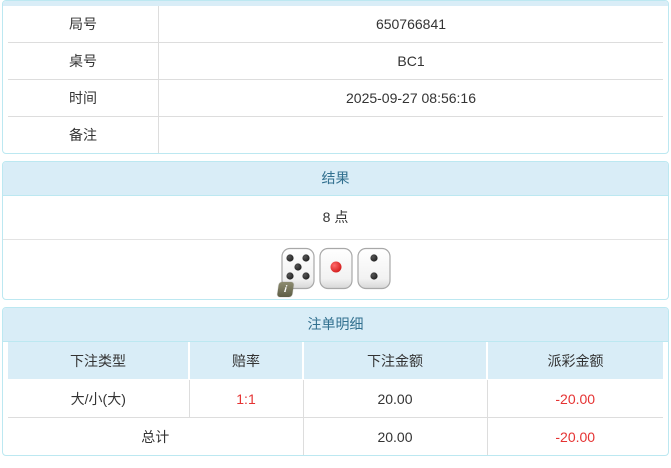  I want to click on total-bet-amount-cell: 20.00, so click(394, 436).